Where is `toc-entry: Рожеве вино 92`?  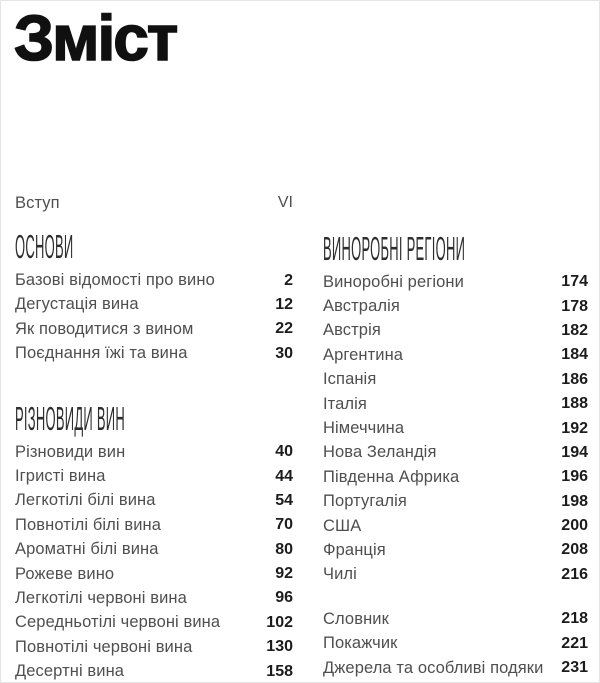
toc-entry: Рожеве вино 92 is located at coordinates (154, 574).